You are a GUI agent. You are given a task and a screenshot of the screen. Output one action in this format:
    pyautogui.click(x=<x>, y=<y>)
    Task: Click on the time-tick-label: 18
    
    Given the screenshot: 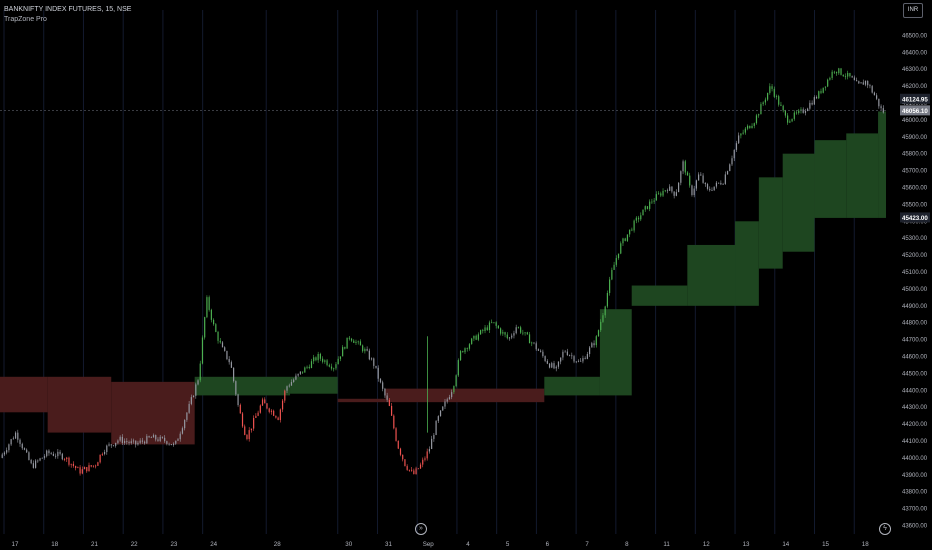 What is the action you would take?
    pyautogui.click(x=865, y=544)
    